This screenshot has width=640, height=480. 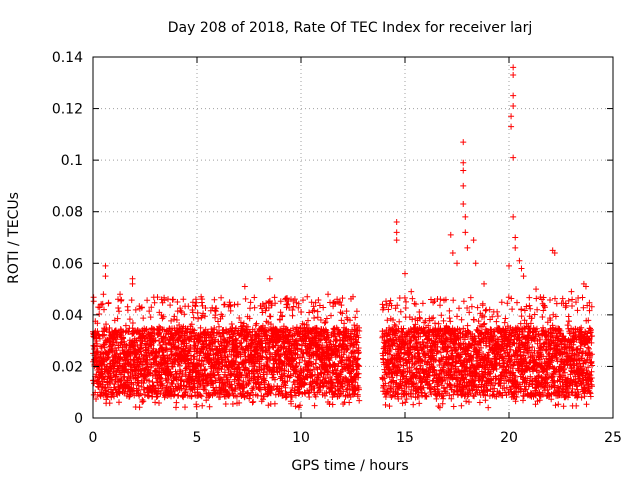 What do you see at coordinates (509, 438) in the screenshot?
I see `x-tick-label: 20` at bounding box center [509, 438].